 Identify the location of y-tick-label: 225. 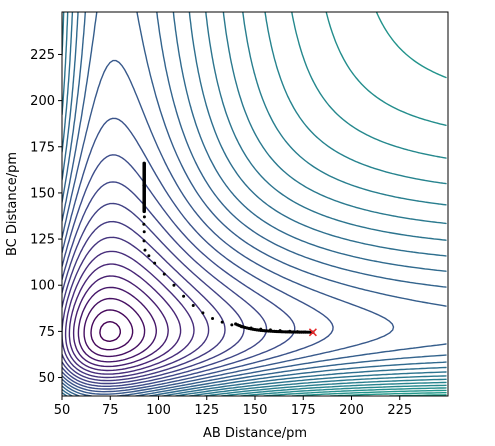
(42, 55).